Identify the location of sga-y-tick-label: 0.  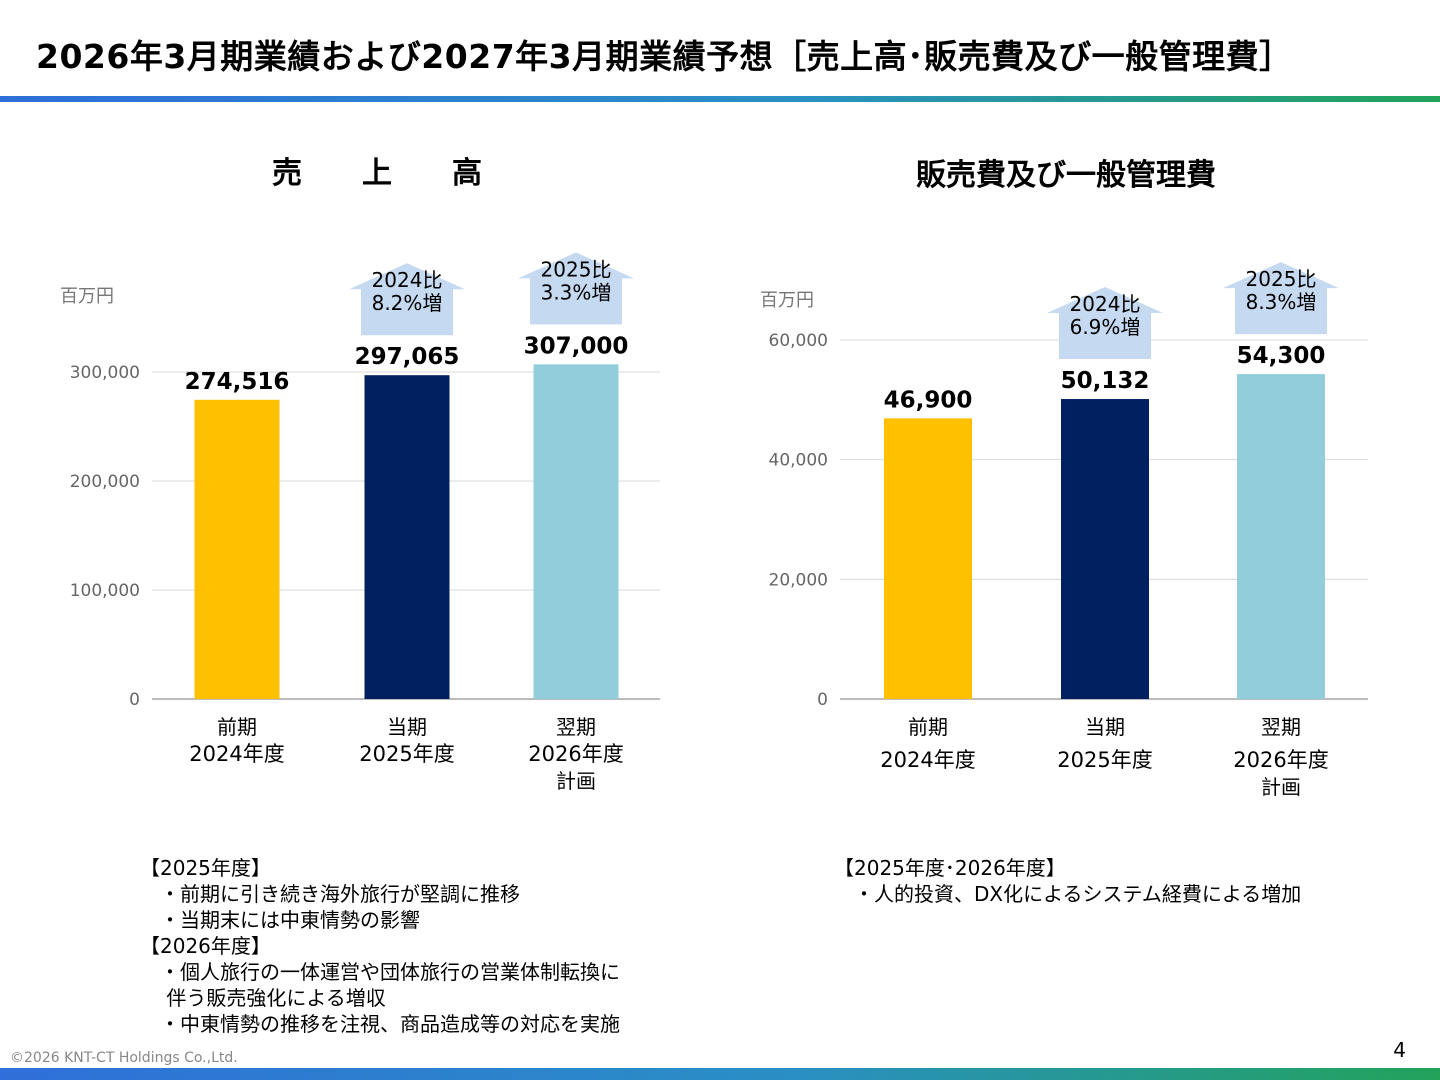
(822, 700).